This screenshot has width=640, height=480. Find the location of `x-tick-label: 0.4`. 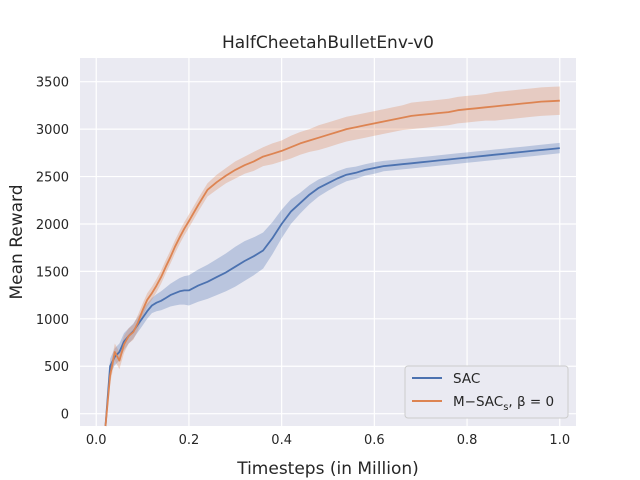

x-tick-label: 0.4 is located at coordinates (281, 440).